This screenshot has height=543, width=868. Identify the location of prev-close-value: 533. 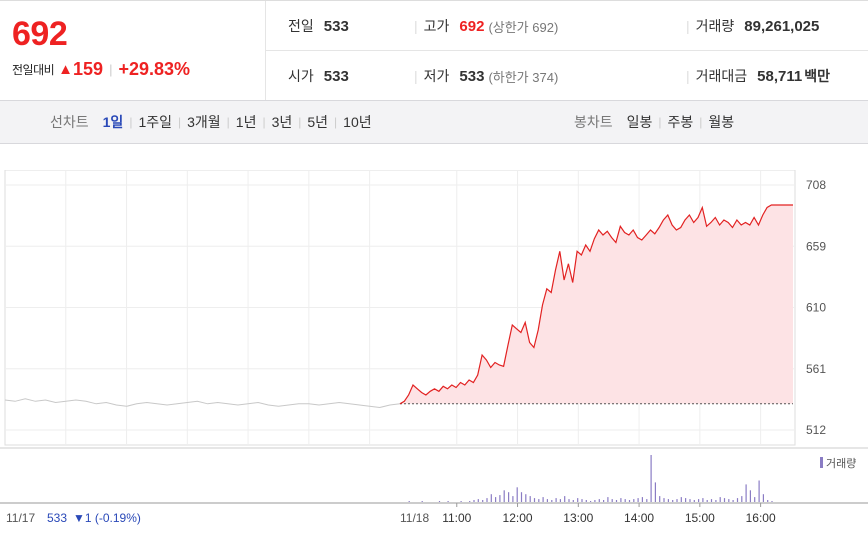
(336, 26).